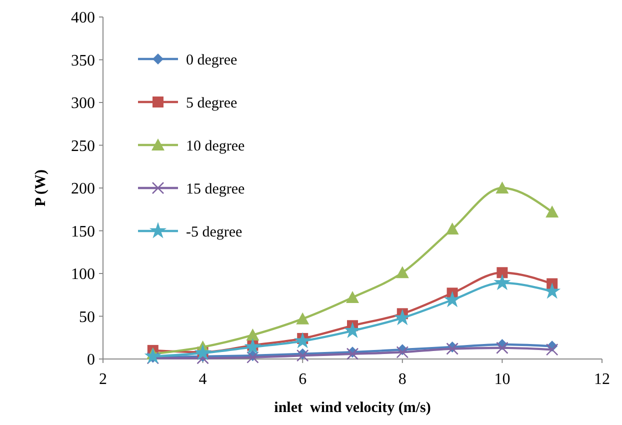 The height and width of the screenshot is (425, 622). I want to click on legend-label: 0 degree, so click(212, 60).